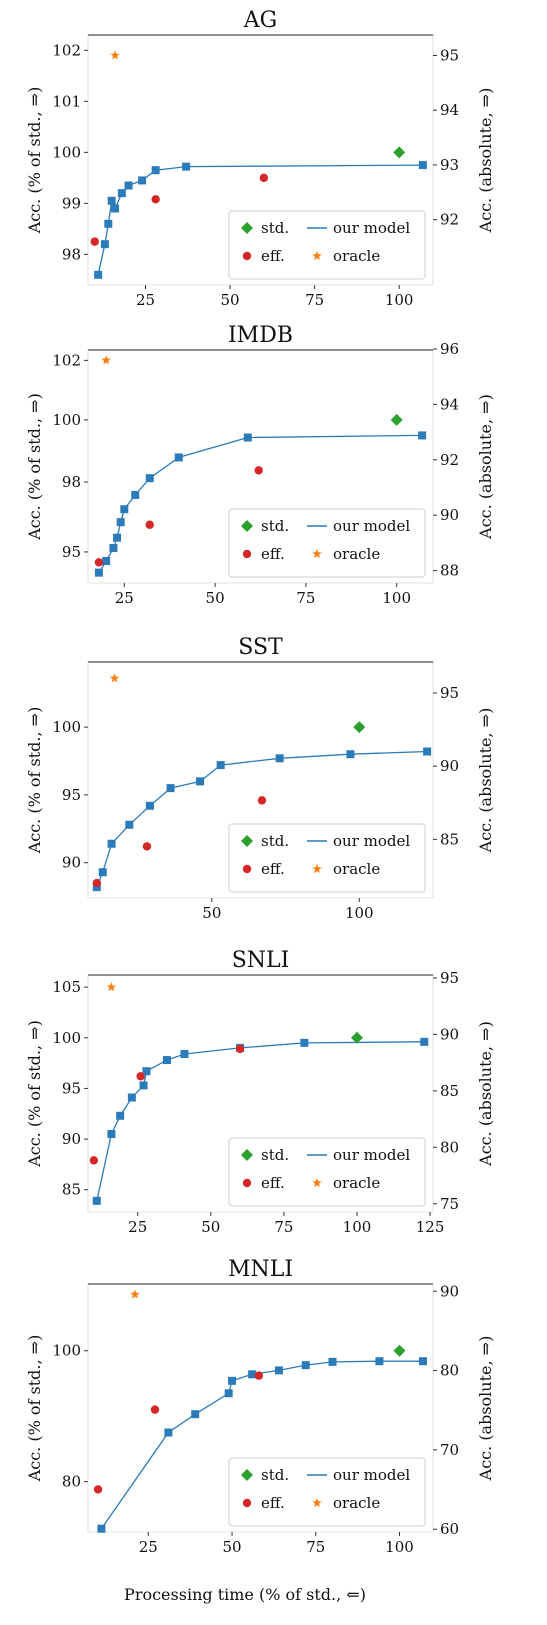 This screenshot has width=547, height=1625. Describe the element at coordinates (71, 1139) in the screenshot. I see `y-tick-label: 90` at that location.